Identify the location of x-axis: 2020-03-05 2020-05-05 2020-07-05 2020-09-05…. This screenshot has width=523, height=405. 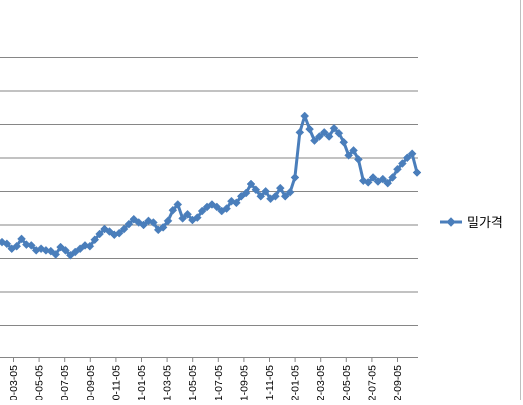
(209, 381).